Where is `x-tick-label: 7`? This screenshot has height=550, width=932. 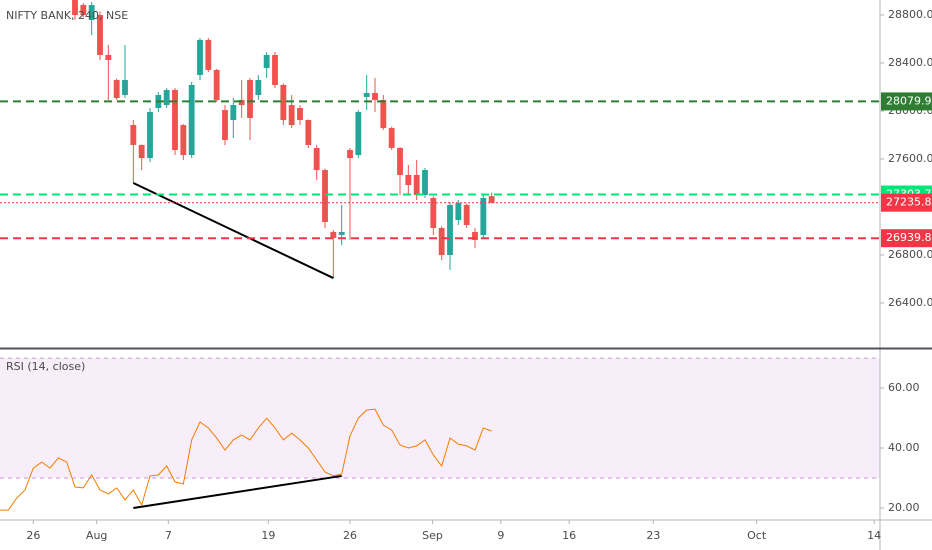 x-tick-label: 7 is located at coordinates (168, 535).